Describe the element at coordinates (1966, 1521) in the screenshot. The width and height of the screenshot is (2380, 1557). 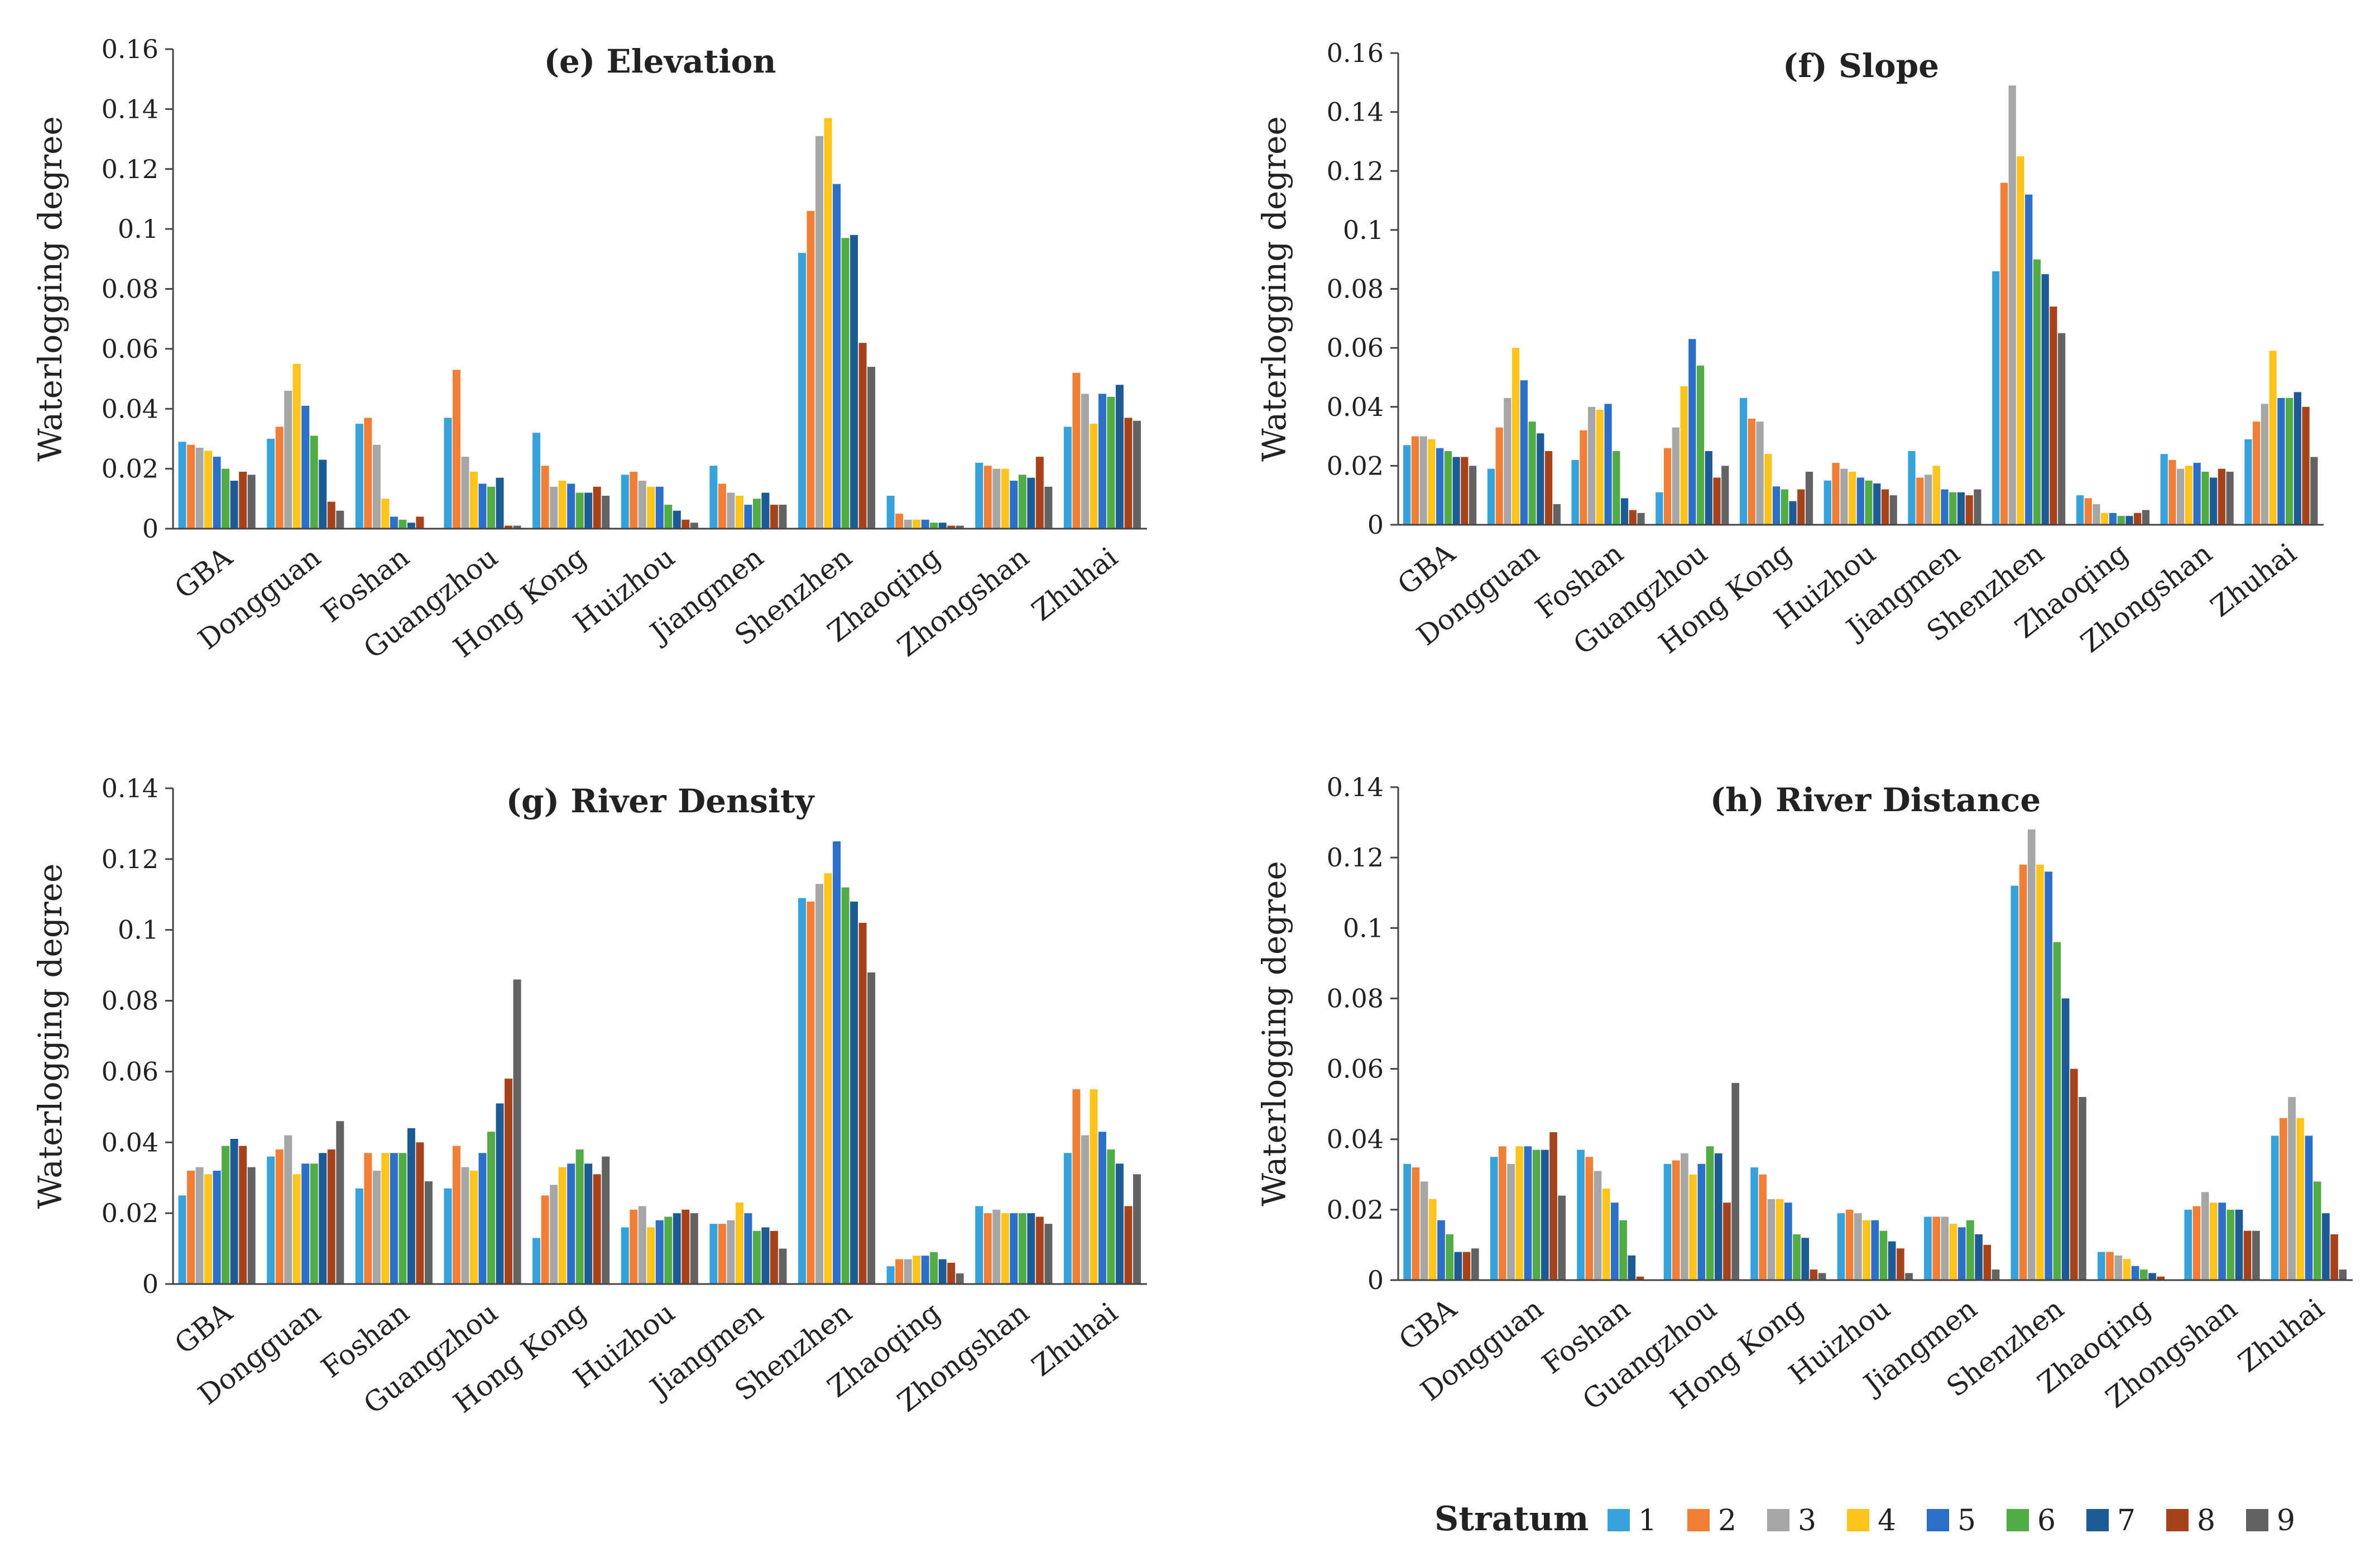
I see `legend-label: 5` at that location.